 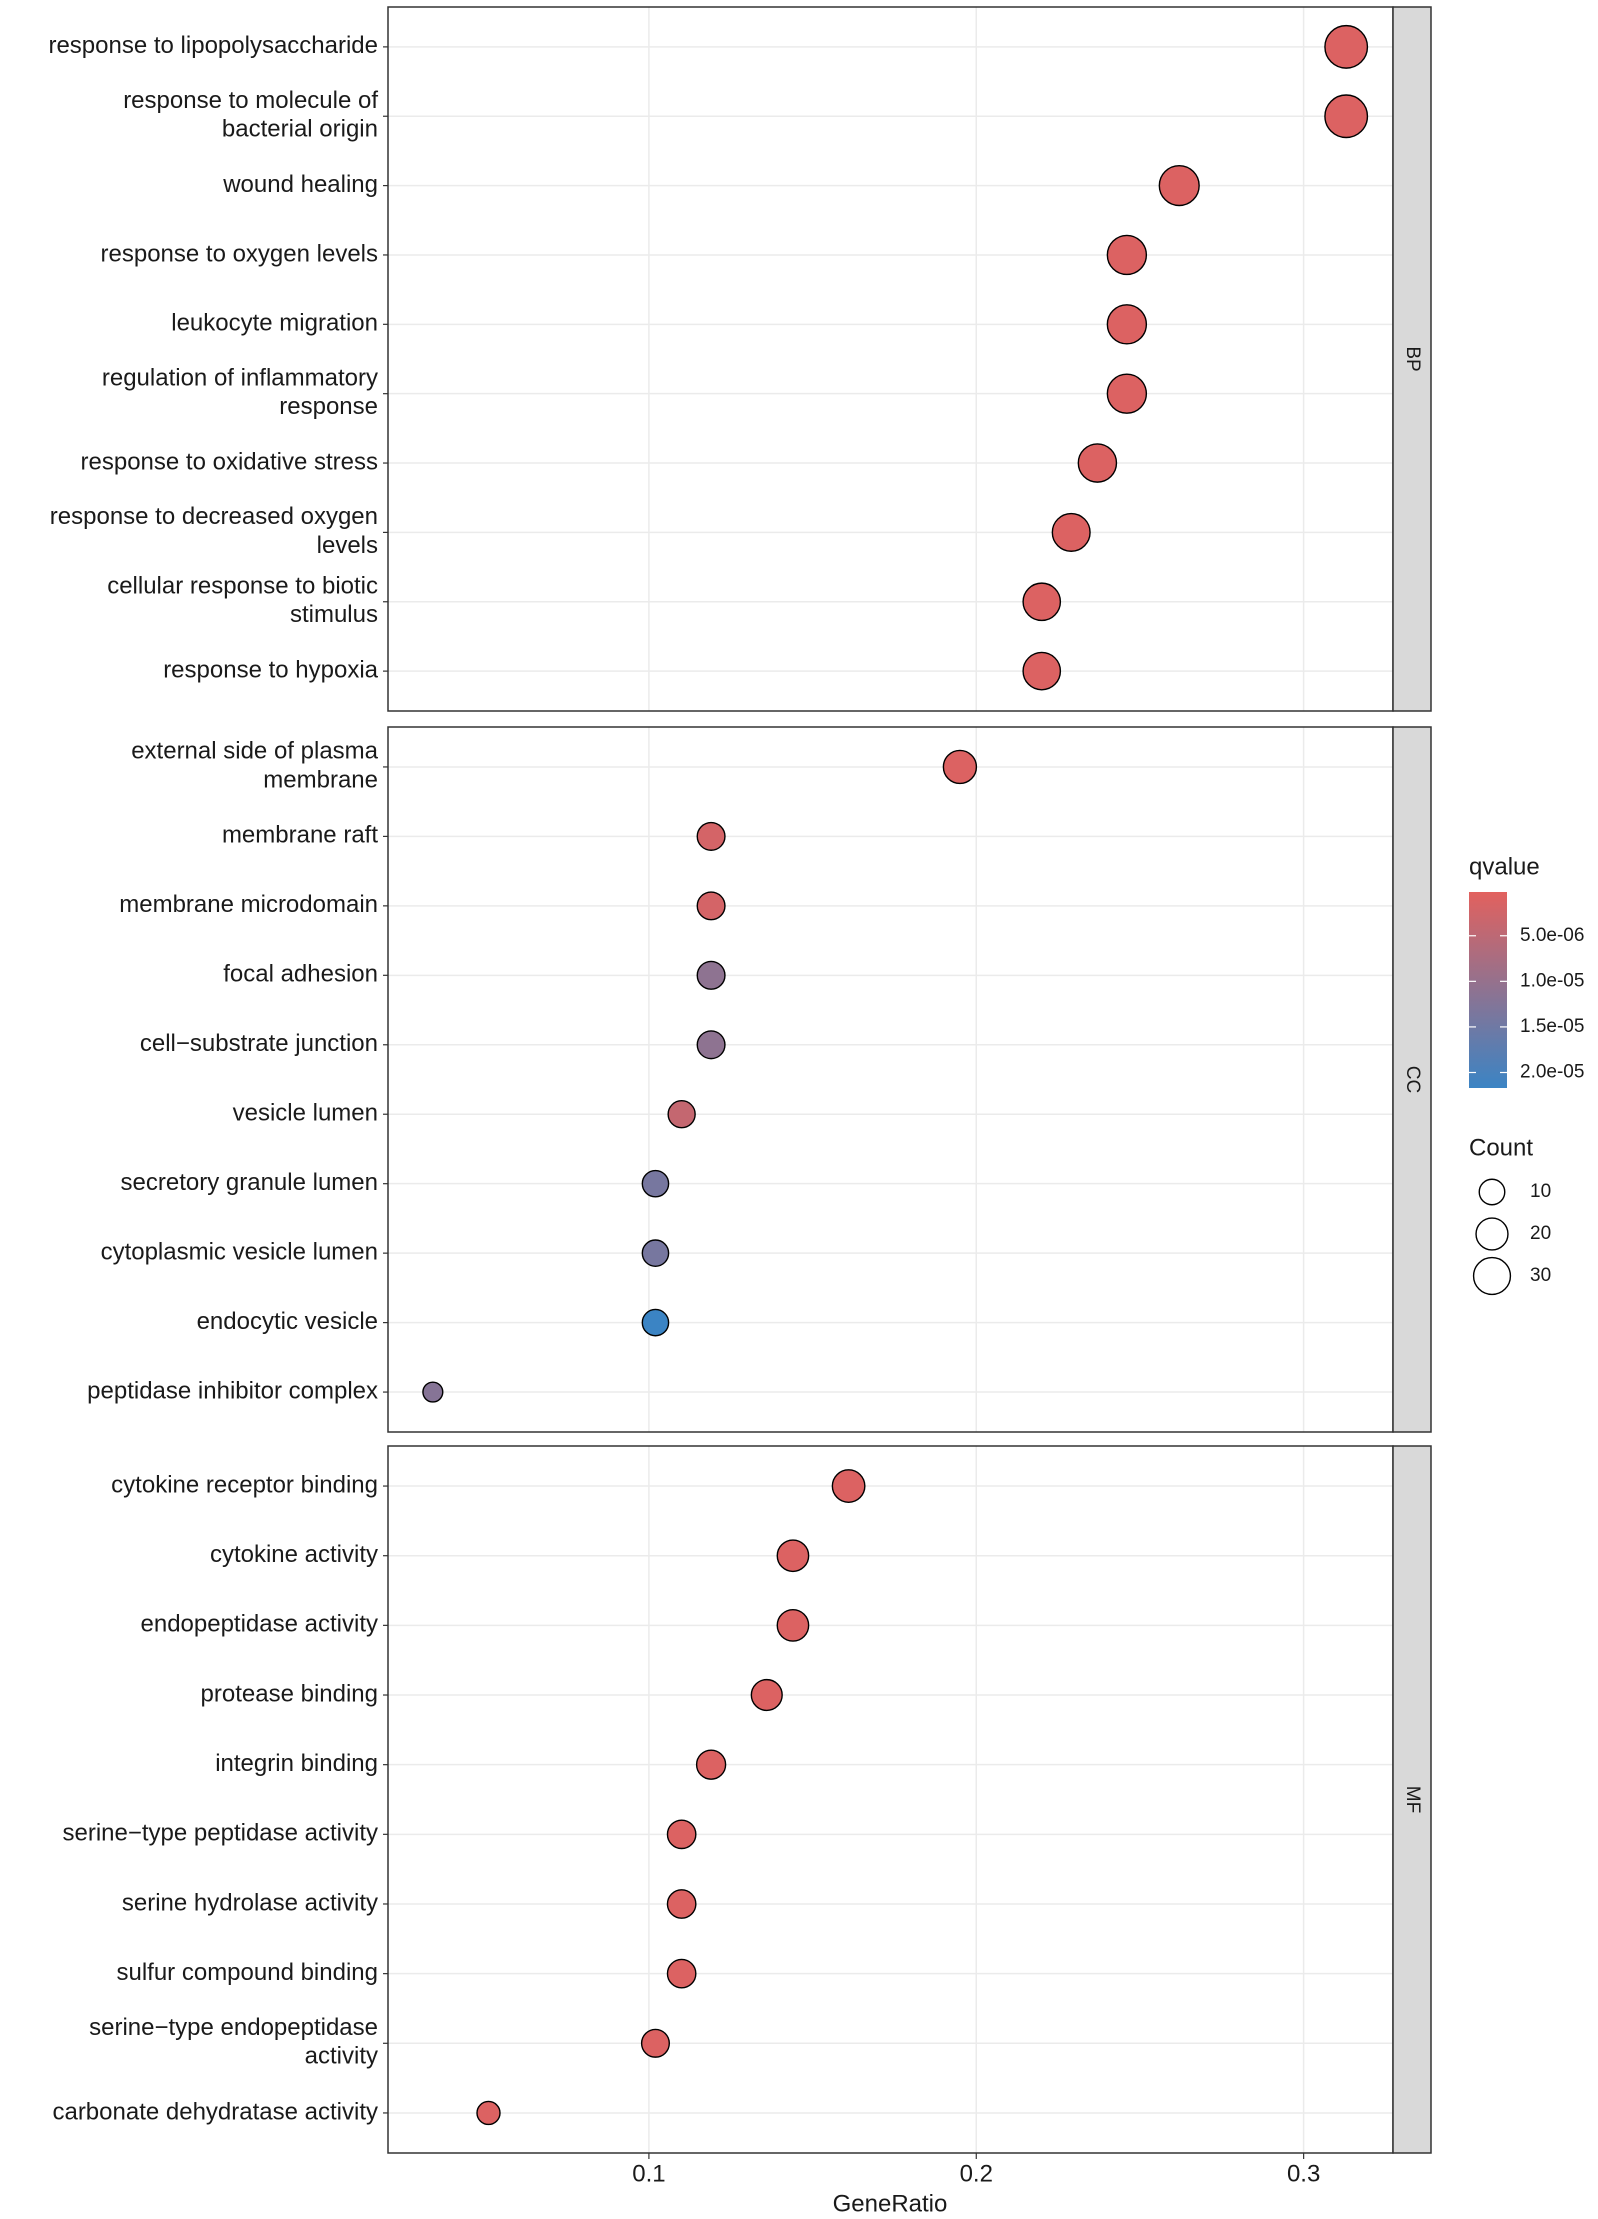 I want to click on colorbar-tick-label: 5.0e-06, so click(x=1552, y=935).